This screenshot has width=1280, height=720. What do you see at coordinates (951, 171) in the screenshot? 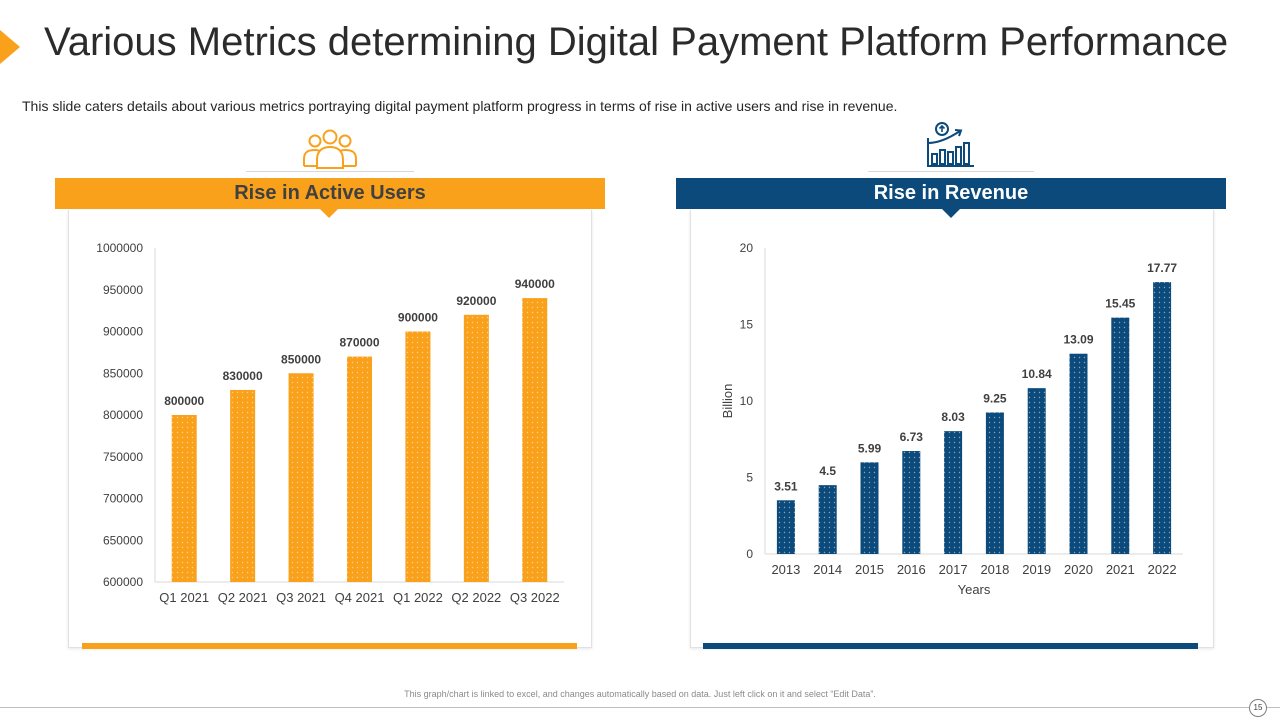
I see `revenue-icon-divider` at bounding box center [951, 171].